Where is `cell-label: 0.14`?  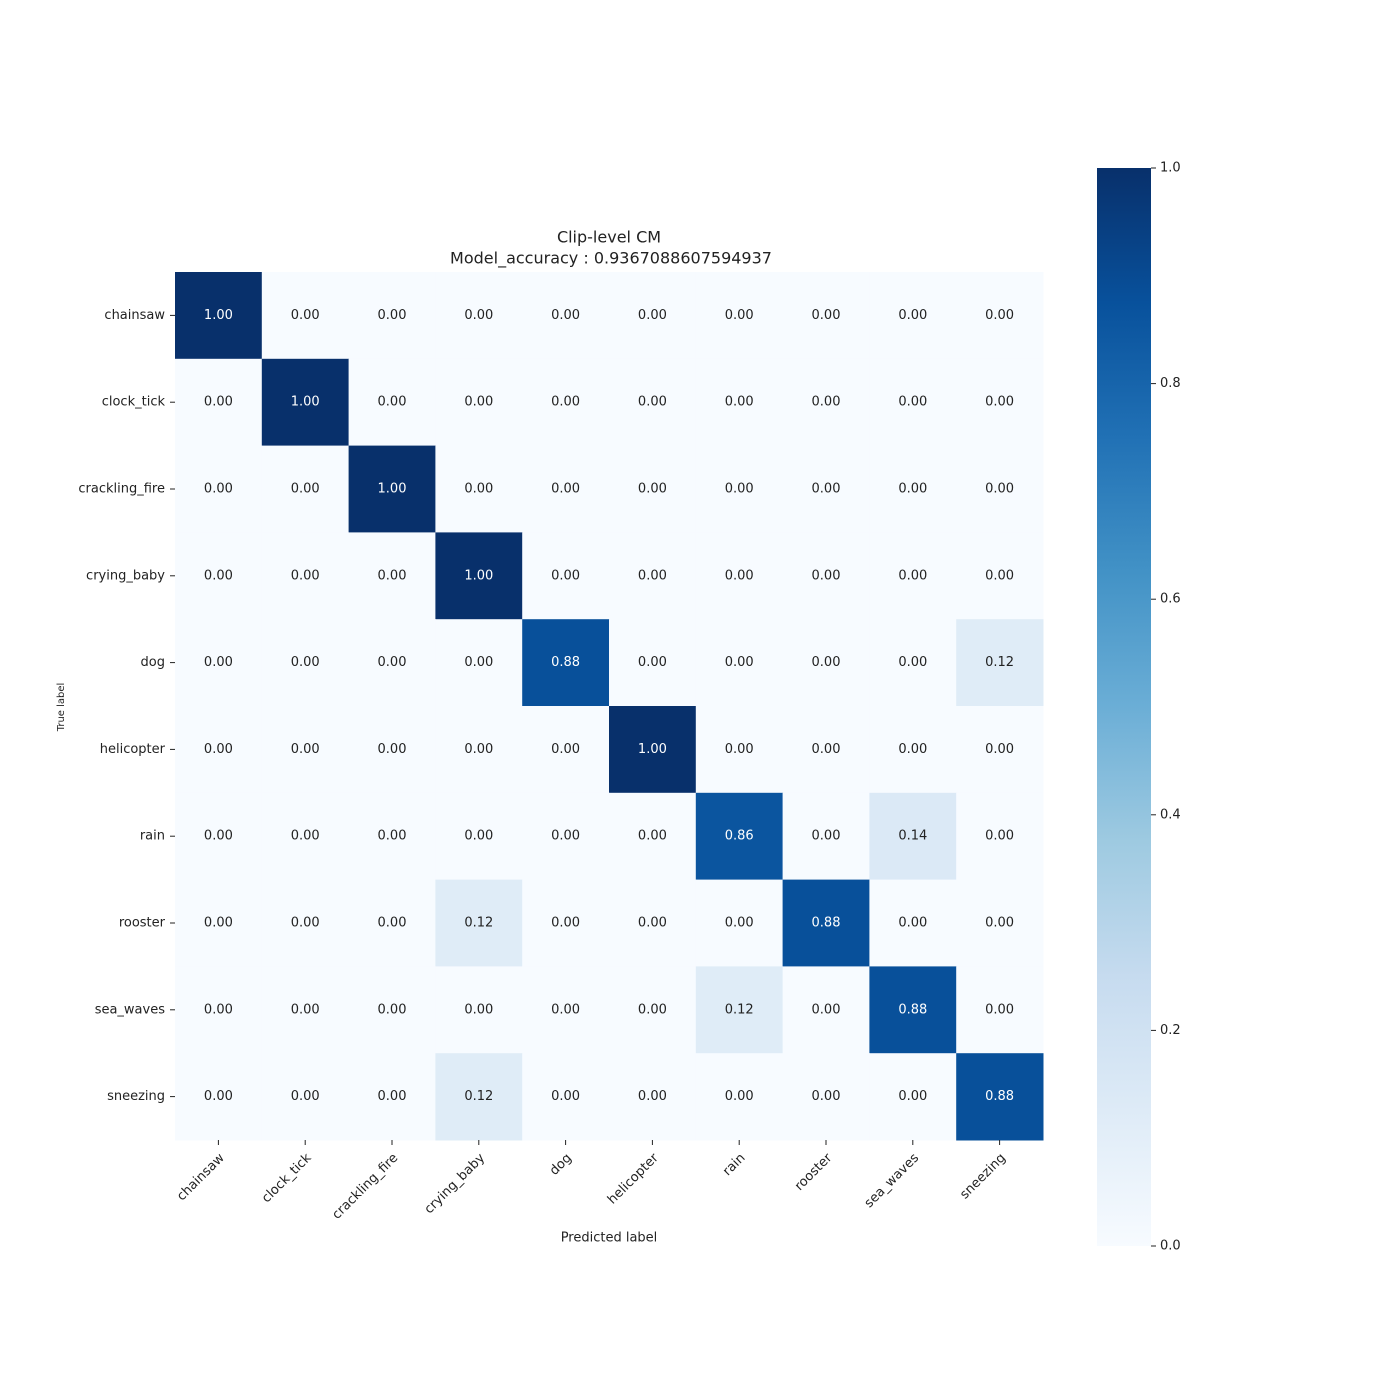 cell-label: 0.14 is located at coordinates (912, 836).